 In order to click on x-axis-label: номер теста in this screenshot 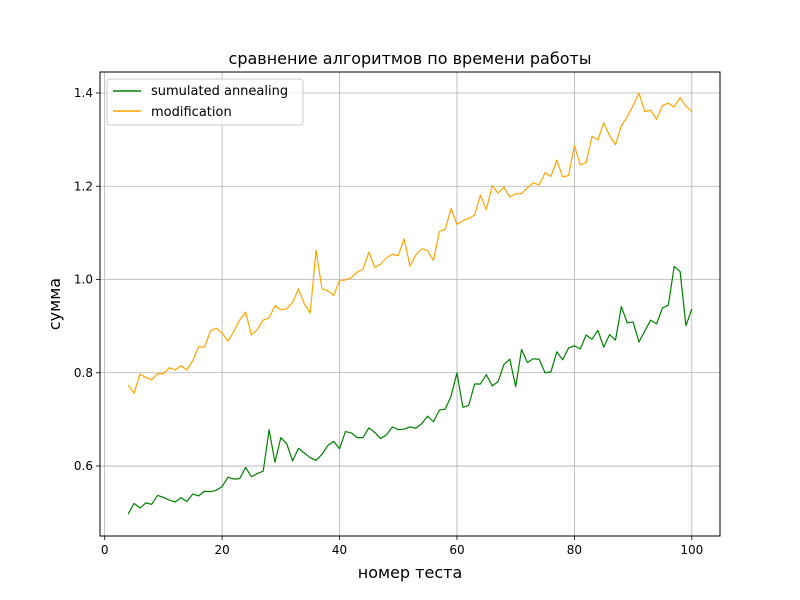, I will do `click(410, 572)`.